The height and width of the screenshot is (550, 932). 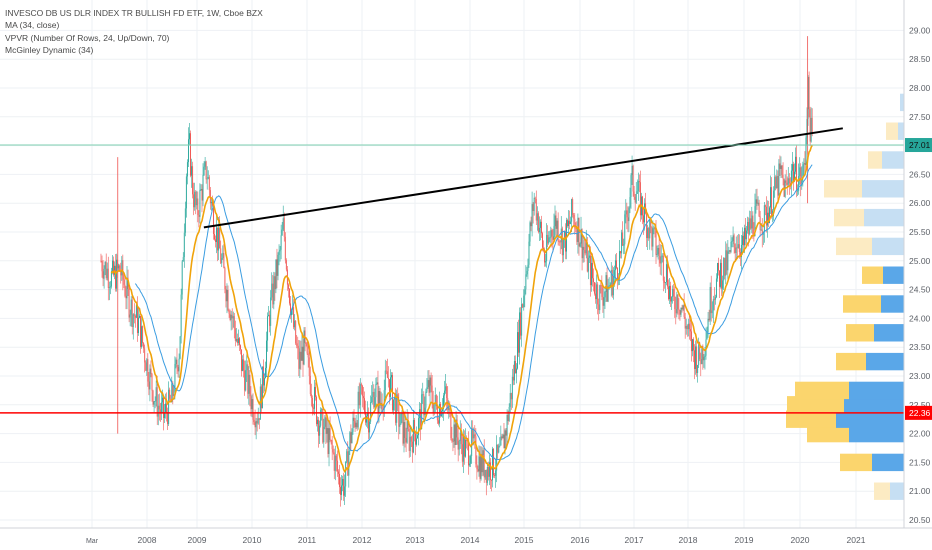 What do you see at coordinates (87, 37) in the screenshot?
I see `legend-vpvr: VPVR (Number Of Rows, 24, Up/Down, 70)` at bounding box center [87, 37].